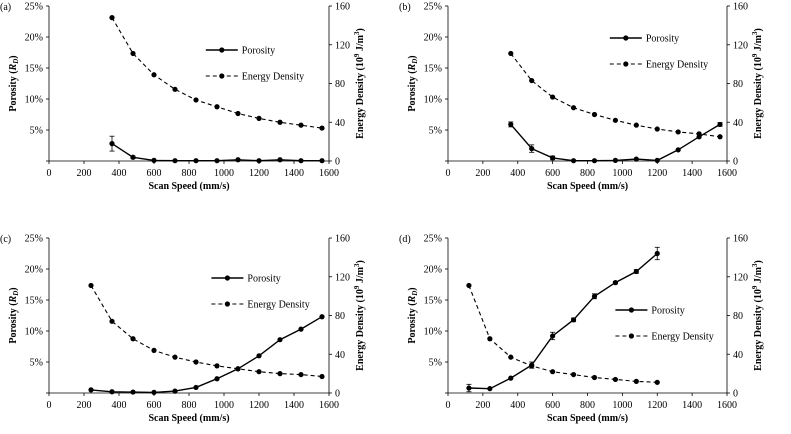 The width and height of the screenshot is (791, 434). Describe the element at coordinates (206, 355) in the screenshot. I see `series-line-porosity` at that location.